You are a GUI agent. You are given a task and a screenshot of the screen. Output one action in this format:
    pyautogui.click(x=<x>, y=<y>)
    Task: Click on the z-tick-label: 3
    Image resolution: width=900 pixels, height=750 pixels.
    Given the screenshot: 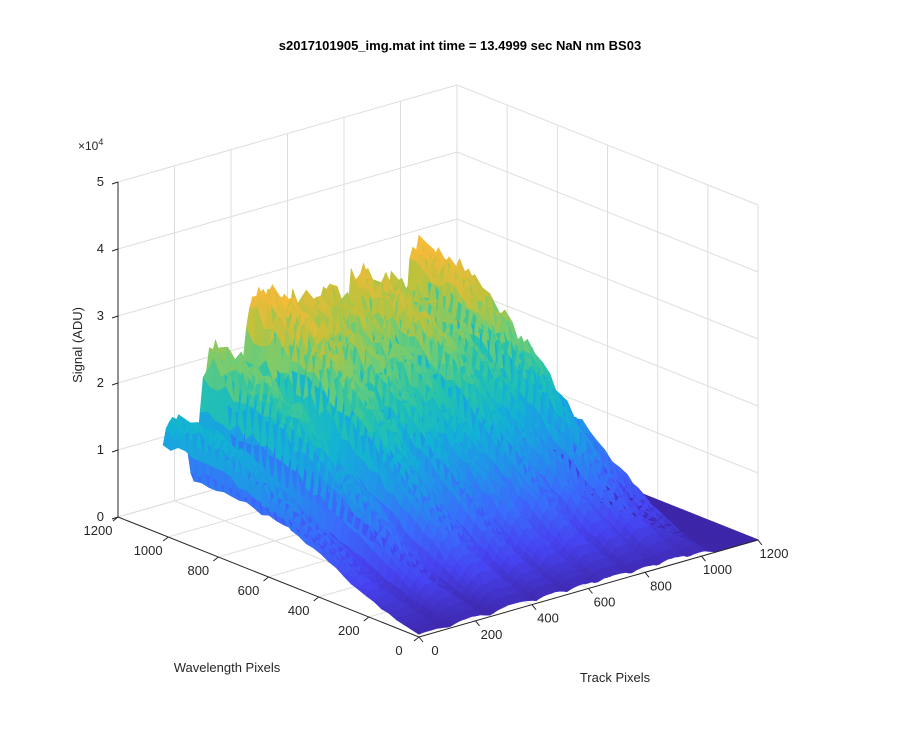 What is the action you would take?
    pyautogui.click(x=100, y=315)
    